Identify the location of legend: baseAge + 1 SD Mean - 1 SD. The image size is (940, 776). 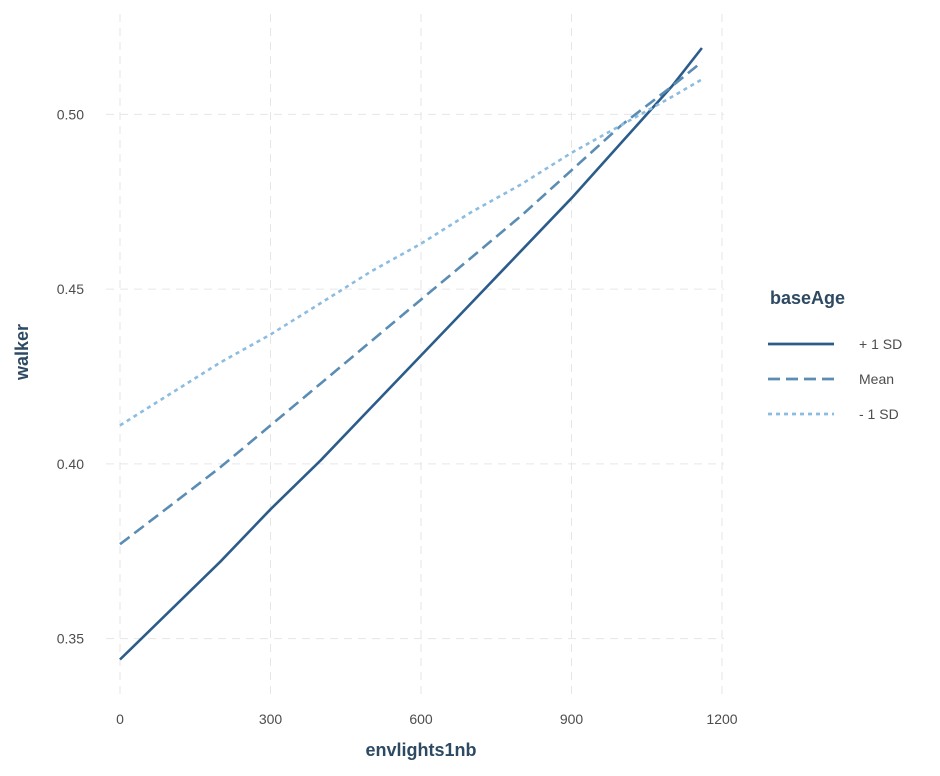
(835, 355).